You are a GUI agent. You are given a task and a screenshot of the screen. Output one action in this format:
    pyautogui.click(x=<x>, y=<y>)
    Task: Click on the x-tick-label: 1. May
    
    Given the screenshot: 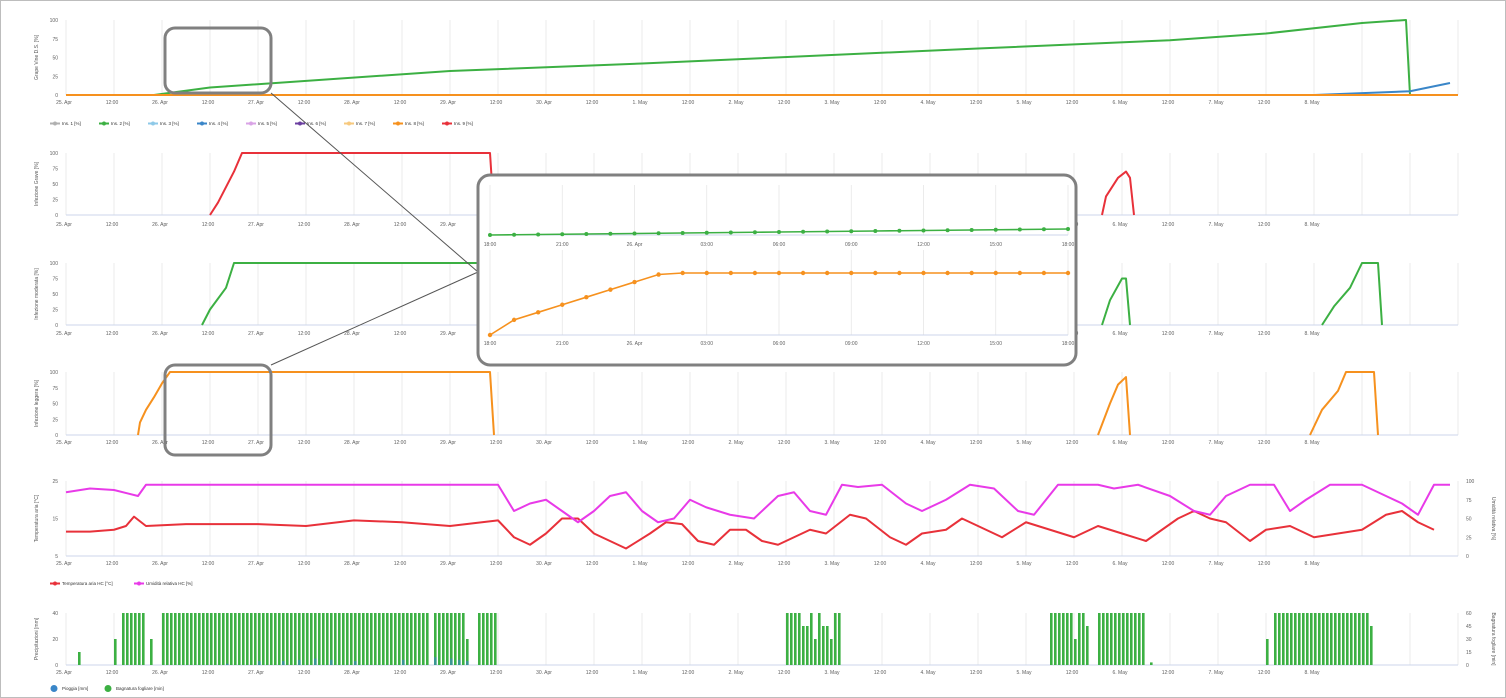 What is the action you would take?
    pyautogui.click(x=640, y=673)
    